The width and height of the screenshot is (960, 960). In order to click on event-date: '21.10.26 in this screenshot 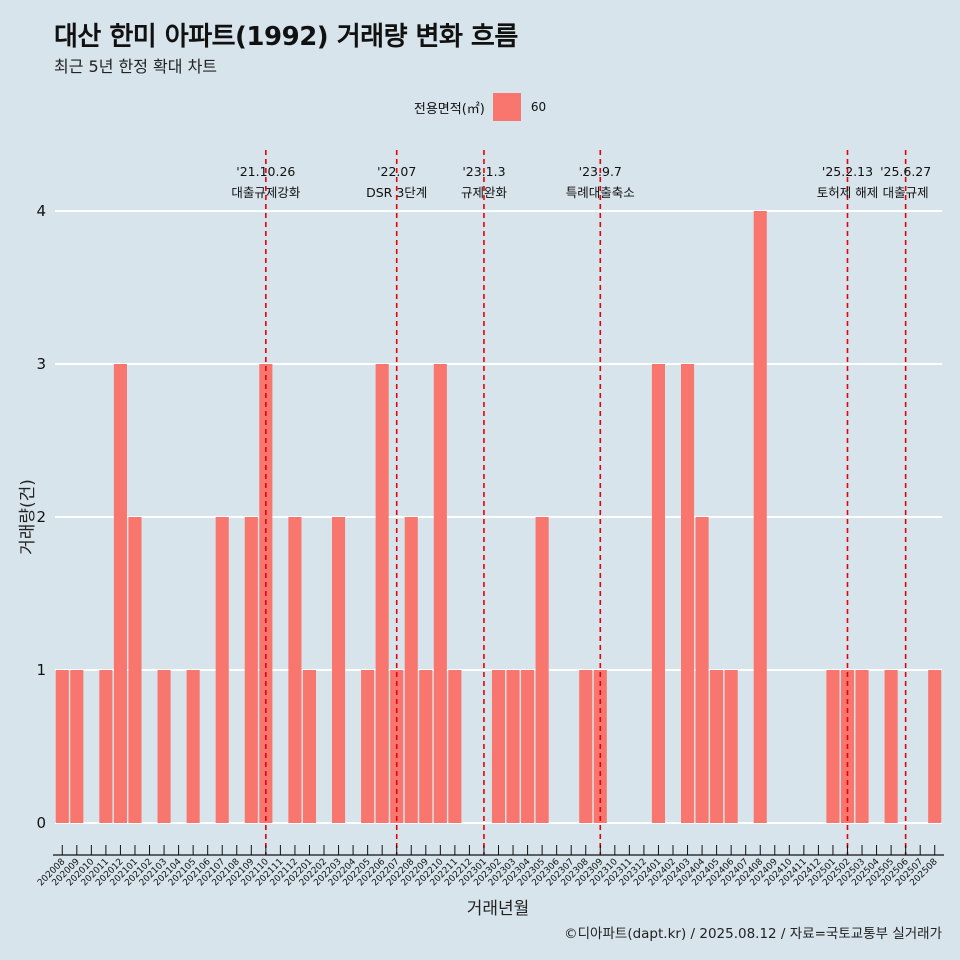, I will do `click(265, 171)`.